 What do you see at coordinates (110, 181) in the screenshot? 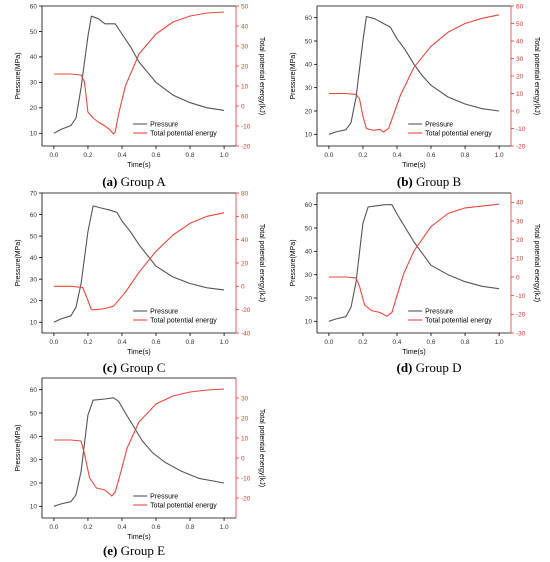
I see `caption-letter: (a)` at bounding box center [110, 181].